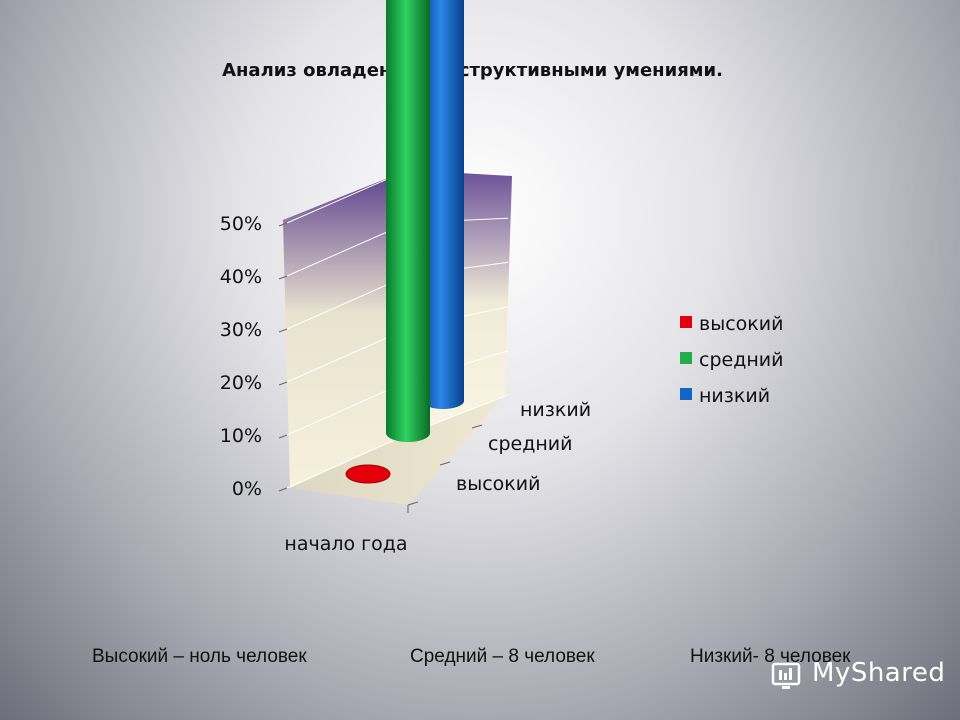  What do you see at coordinates (241, 436) in the screenshot?
I see `y-tick-label: 10%` at bounding box center [241, 436].